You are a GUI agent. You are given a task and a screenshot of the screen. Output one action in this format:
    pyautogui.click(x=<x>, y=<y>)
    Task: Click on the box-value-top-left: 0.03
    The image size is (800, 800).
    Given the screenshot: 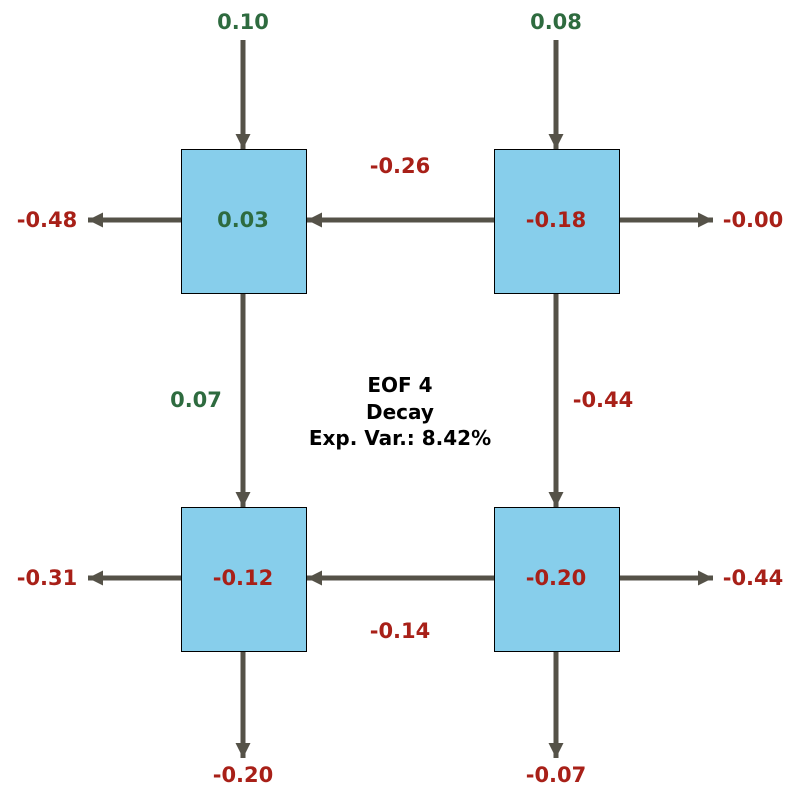 What is the action you would take?
    pyautogui.click(x=243, y=220)
    